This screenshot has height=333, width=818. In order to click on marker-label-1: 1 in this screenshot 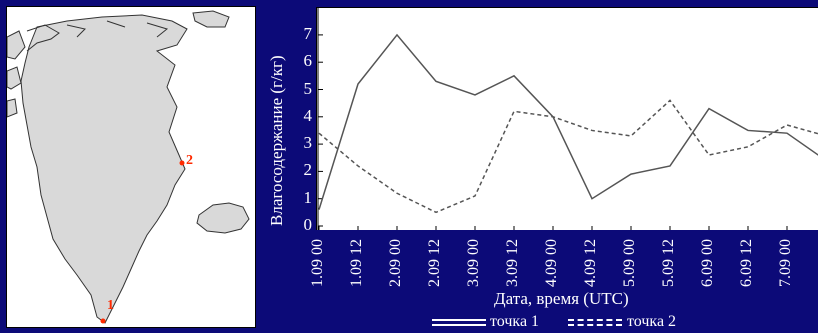, I will do `click(110, 305)`.